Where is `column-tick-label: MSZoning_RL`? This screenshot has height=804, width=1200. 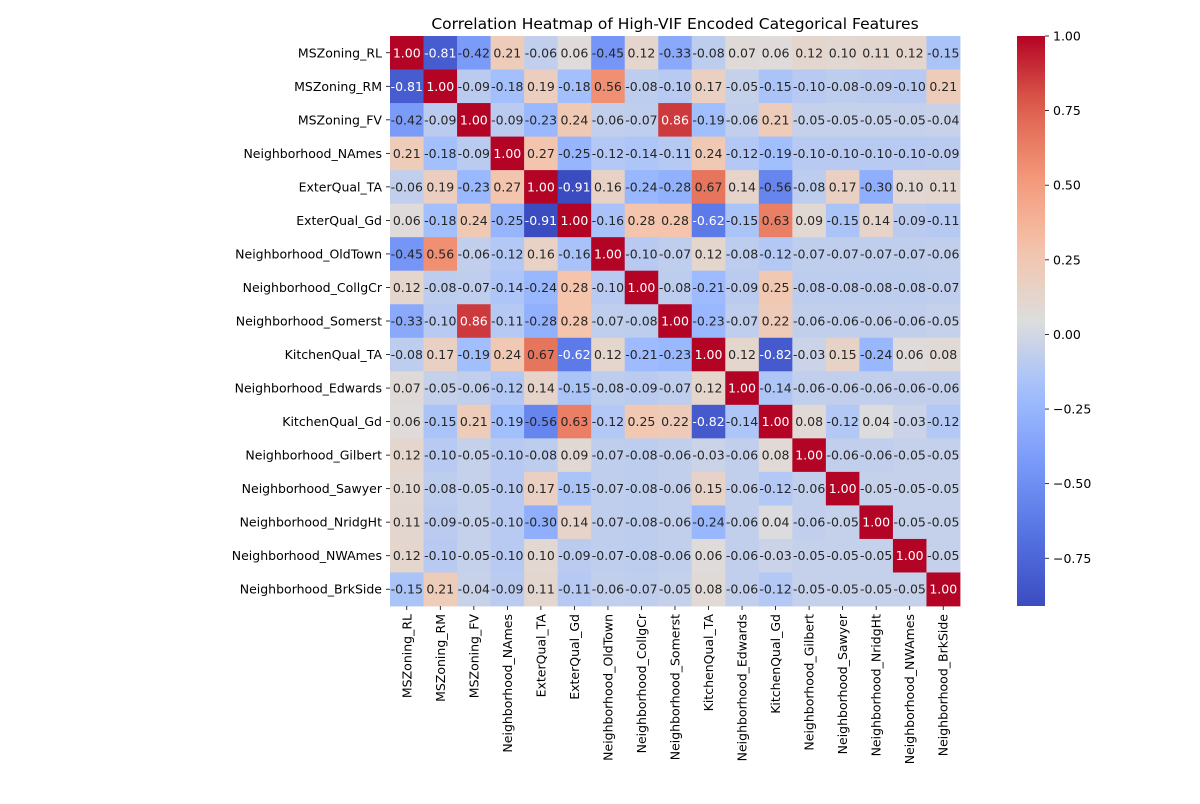 column-tick-label: MSZoning_RL is located at coordinates (406, 656).